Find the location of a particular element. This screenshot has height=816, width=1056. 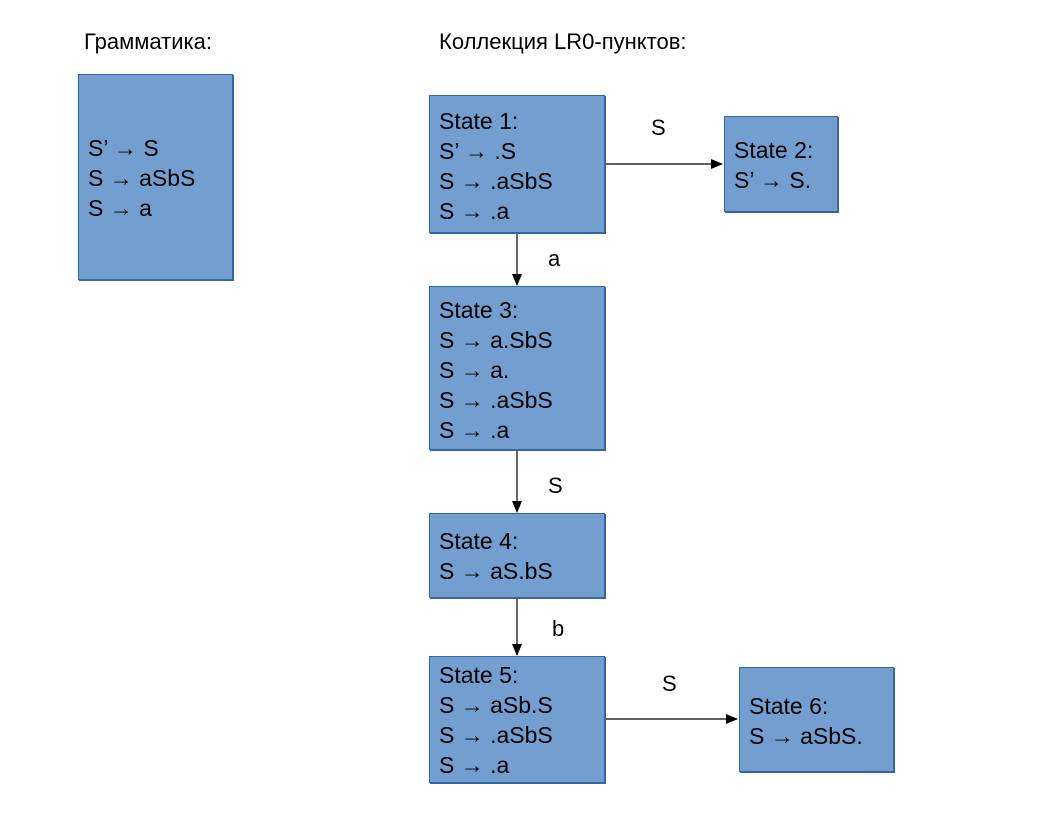

grammar-rule: S → a is located at coordinates (120, 208).